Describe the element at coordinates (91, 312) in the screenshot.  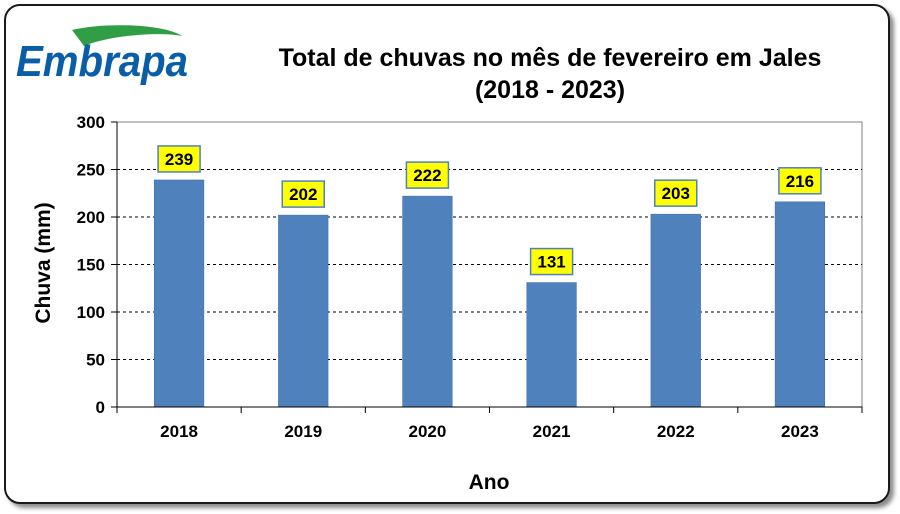
I see `y-tick-label: 100` at that location.